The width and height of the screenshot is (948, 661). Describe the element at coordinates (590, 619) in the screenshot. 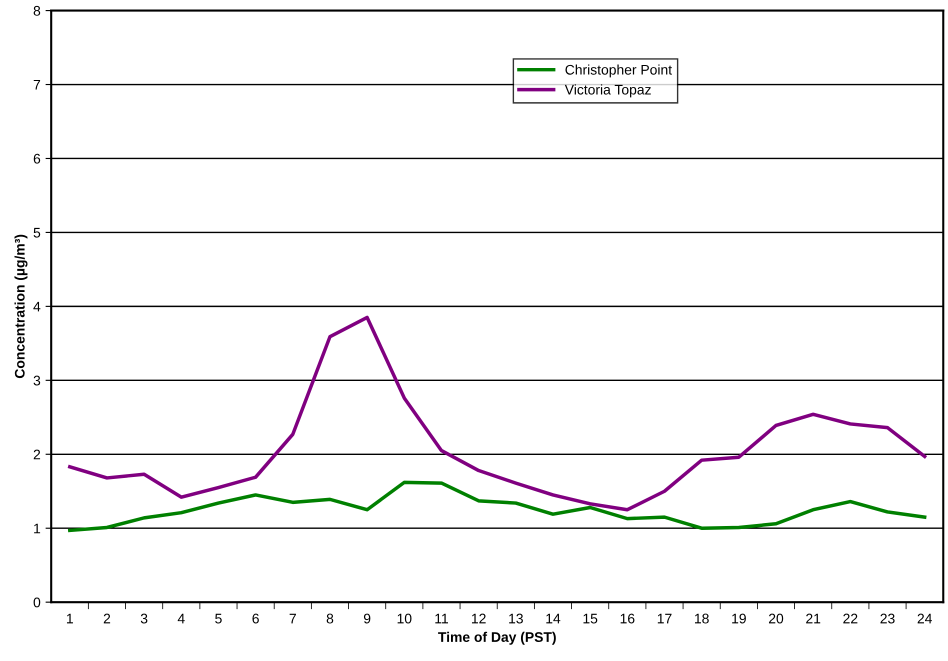

I see `x-tick-label: 15` at that location.